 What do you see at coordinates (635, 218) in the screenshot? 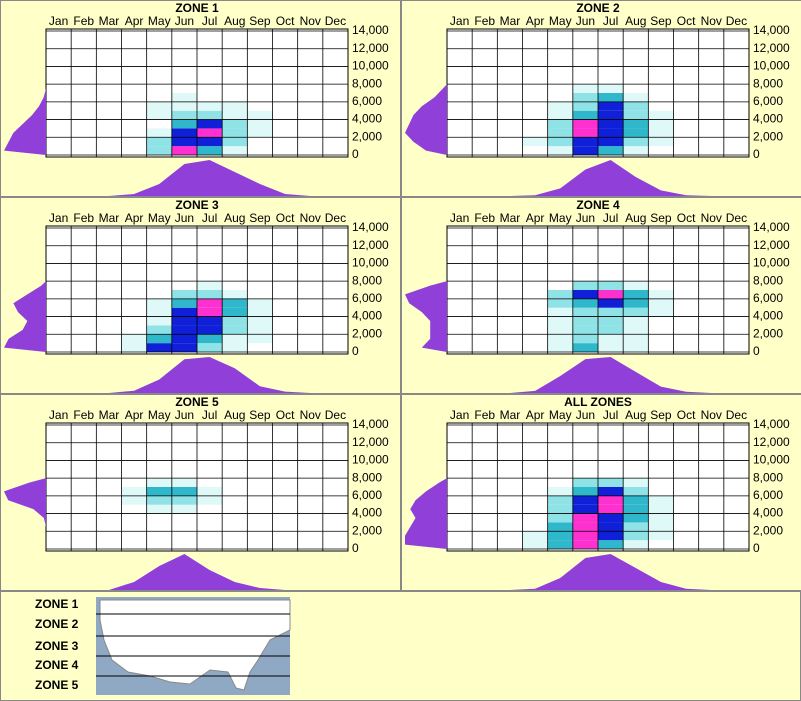
I see `x-tick-label: Aug` at bounding box center [635, 218].